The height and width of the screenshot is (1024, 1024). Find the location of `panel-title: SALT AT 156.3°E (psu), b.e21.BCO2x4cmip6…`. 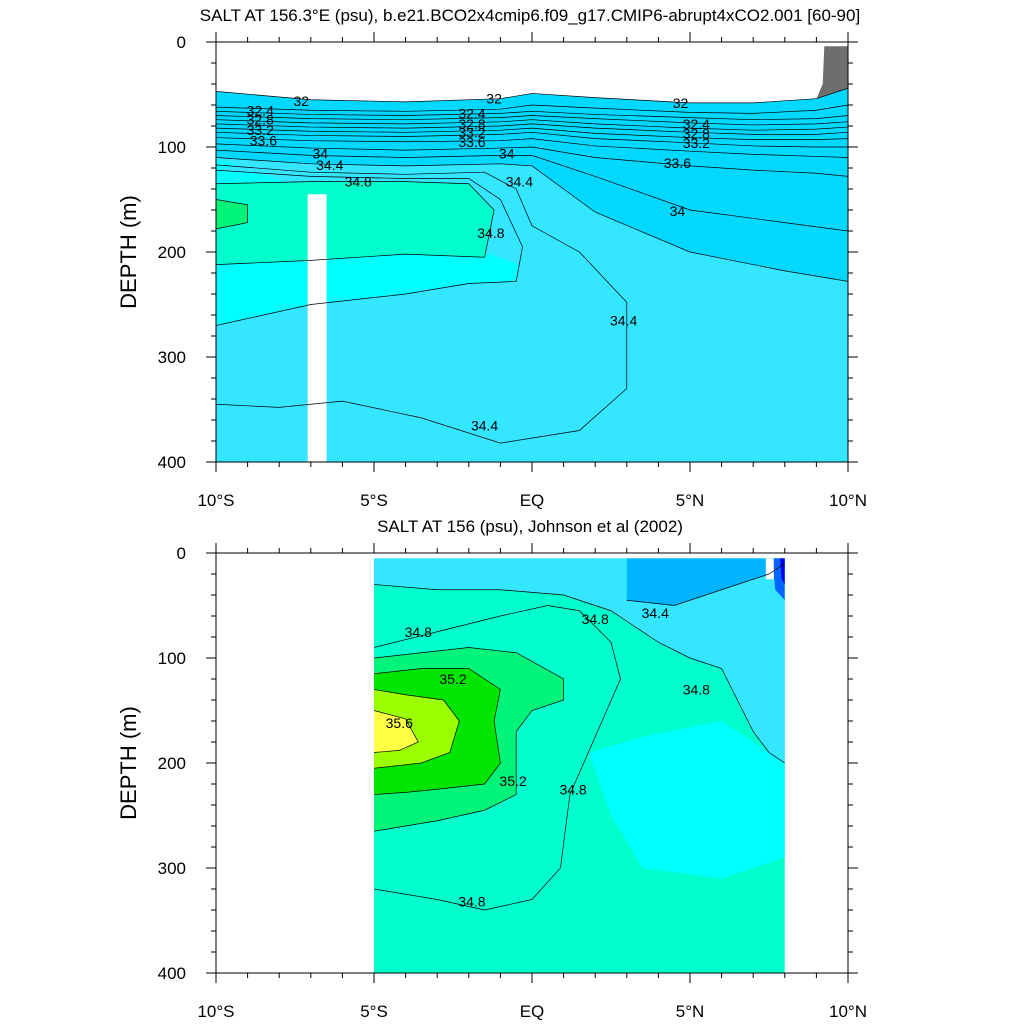

panel-title: SALT AT 156.3°E (psu), b.e21.BCO2x4cmip6… is located at coordinates (530, 15).